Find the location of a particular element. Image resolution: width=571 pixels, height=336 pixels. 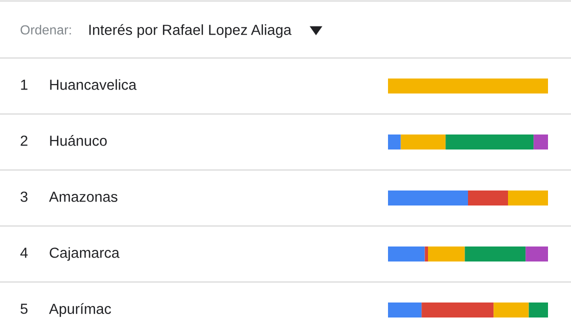

y-tick-label: Huánuco is located at coordinates (78, 140).